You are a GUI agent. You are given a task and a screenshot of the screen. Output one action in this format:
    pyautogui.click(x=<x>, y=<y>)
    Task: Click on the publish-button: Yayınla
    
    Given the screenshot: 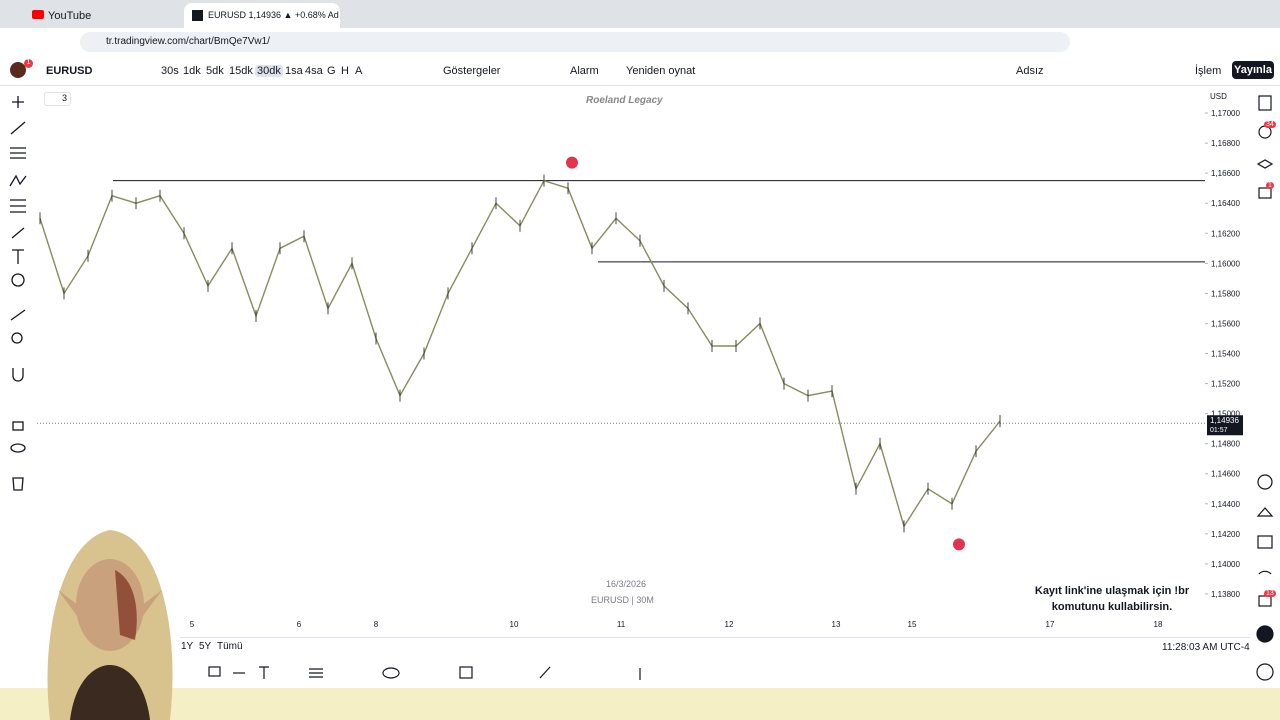 What is the action you would take?
    pyautogui.click(x=1253, y=70)
    